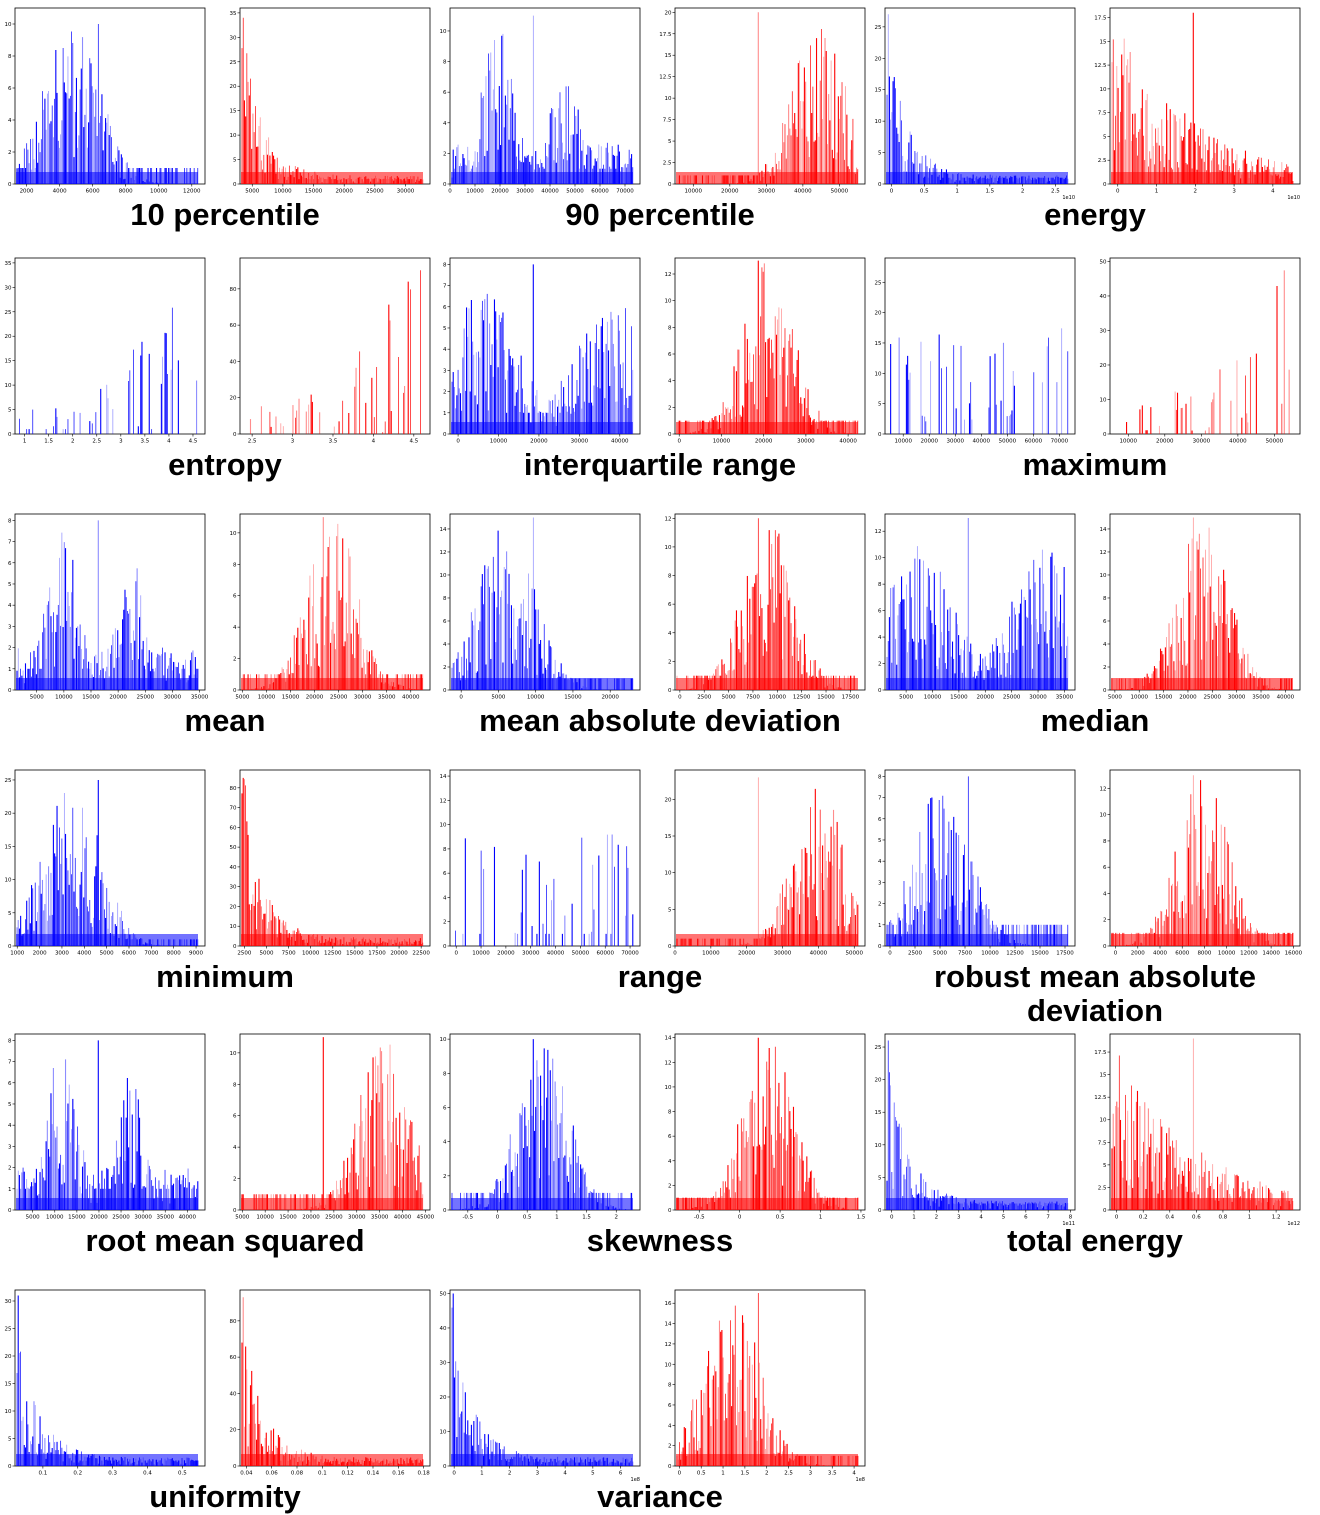  What do you see at coordinates (747, 954) in the screenshot?
I see `histogram-11-red-xtick-label: 20000` at bounding box center [747, 954].